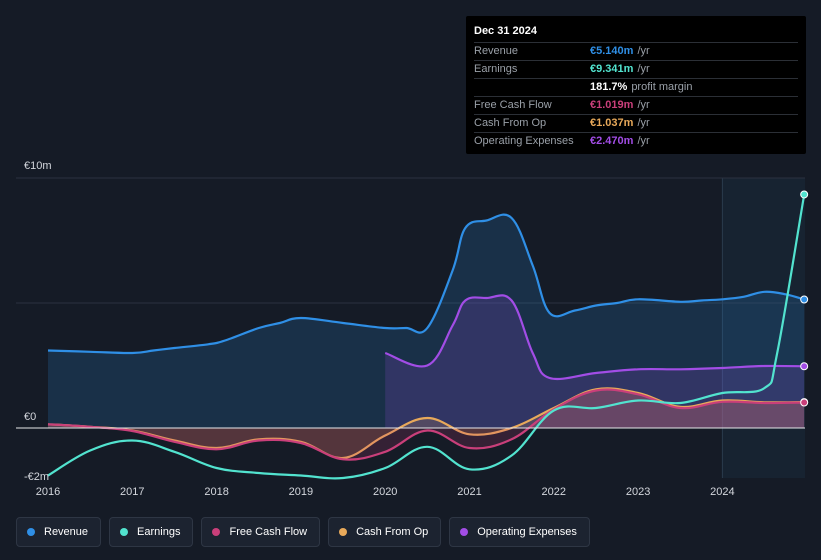  I want to click on legend-item-earnings: Earnings, so click(151, 532).